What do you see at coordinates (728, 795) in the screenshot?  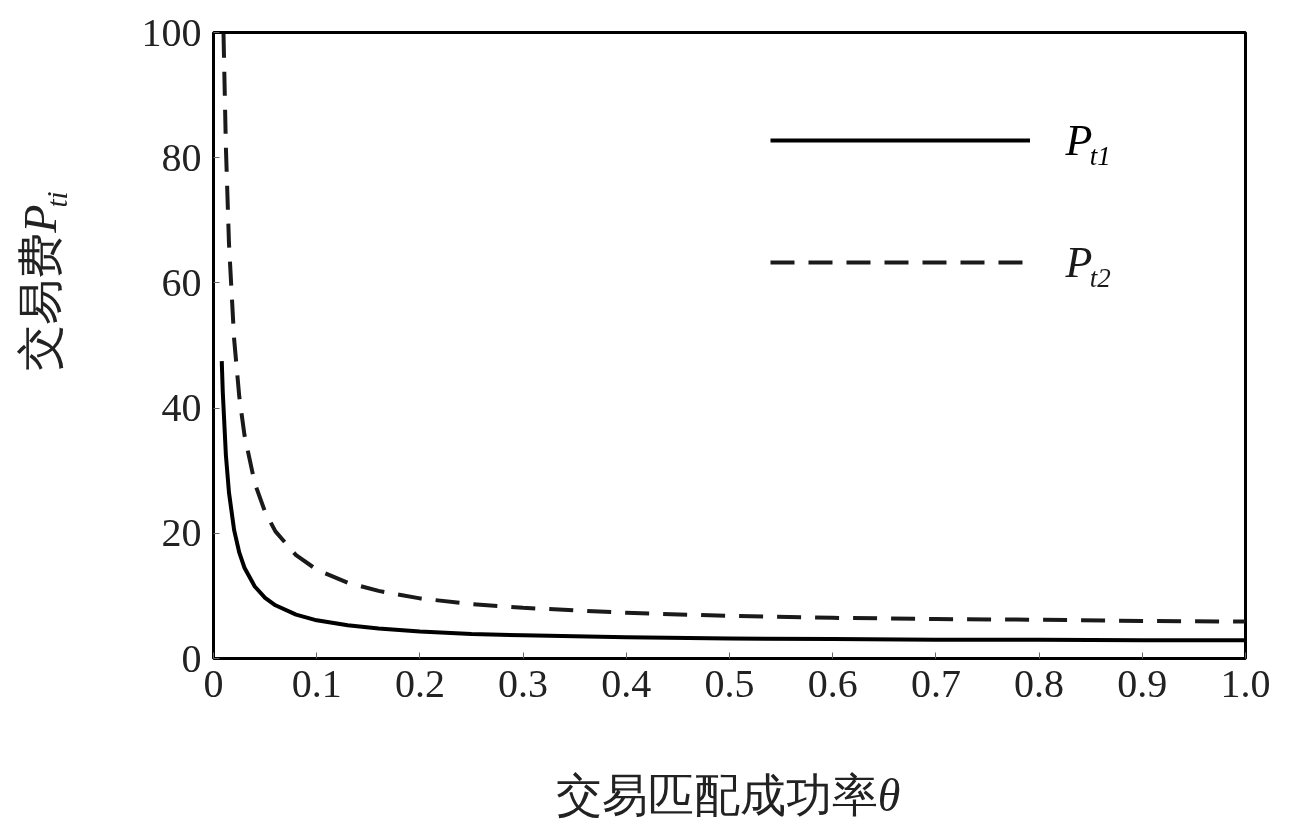 I see `x-axis-title: 交易匹配成功率θ` at bounding box center [728, 795].